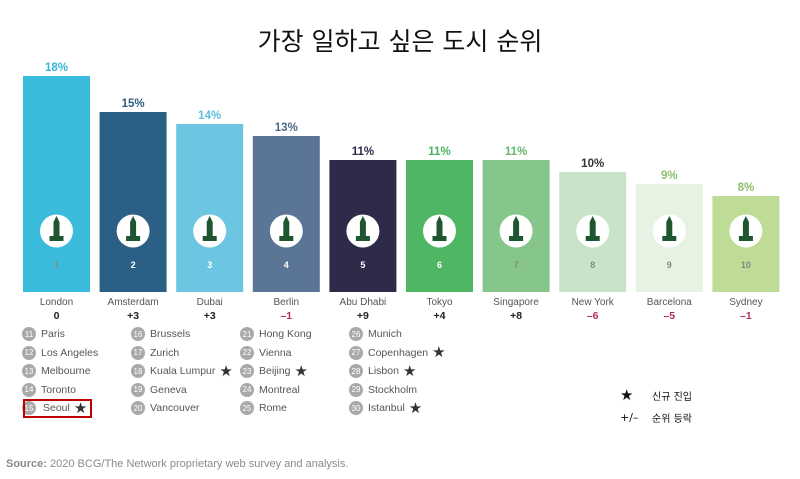 The image size is (800, 479). Describe the element at coordinates (516, 265) in the screenshot. I see `rank-number: 7` at that location.